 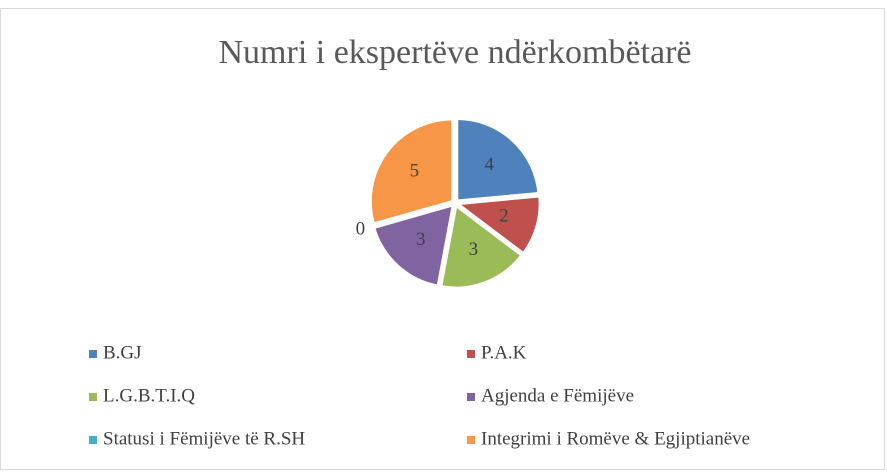 What do you see at coordinates (415, 171) in the screenshot?
I see `data-label: 5` at bounding box center [415, 171].